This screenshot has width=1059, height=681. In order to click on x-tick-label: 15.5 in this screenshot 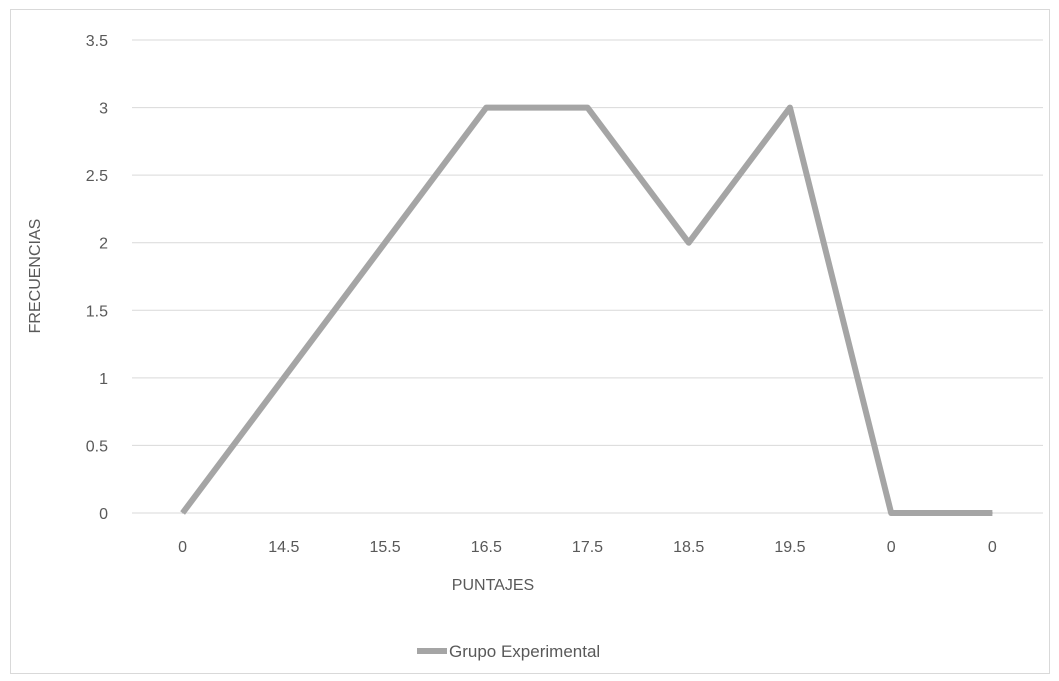, I will do `click(384, 547)`.